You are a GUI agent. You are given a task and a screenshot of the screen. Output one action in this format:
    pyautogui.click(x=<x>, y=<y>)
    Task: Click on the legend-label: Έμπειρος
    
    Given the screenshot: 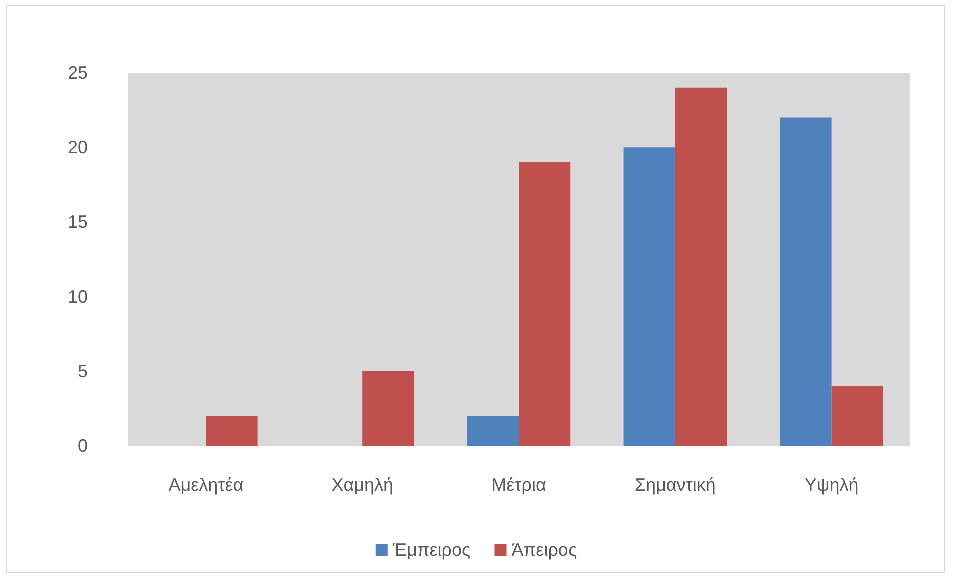 What is the action you would take?
    pyautogui.click(x=432, y=550)
    